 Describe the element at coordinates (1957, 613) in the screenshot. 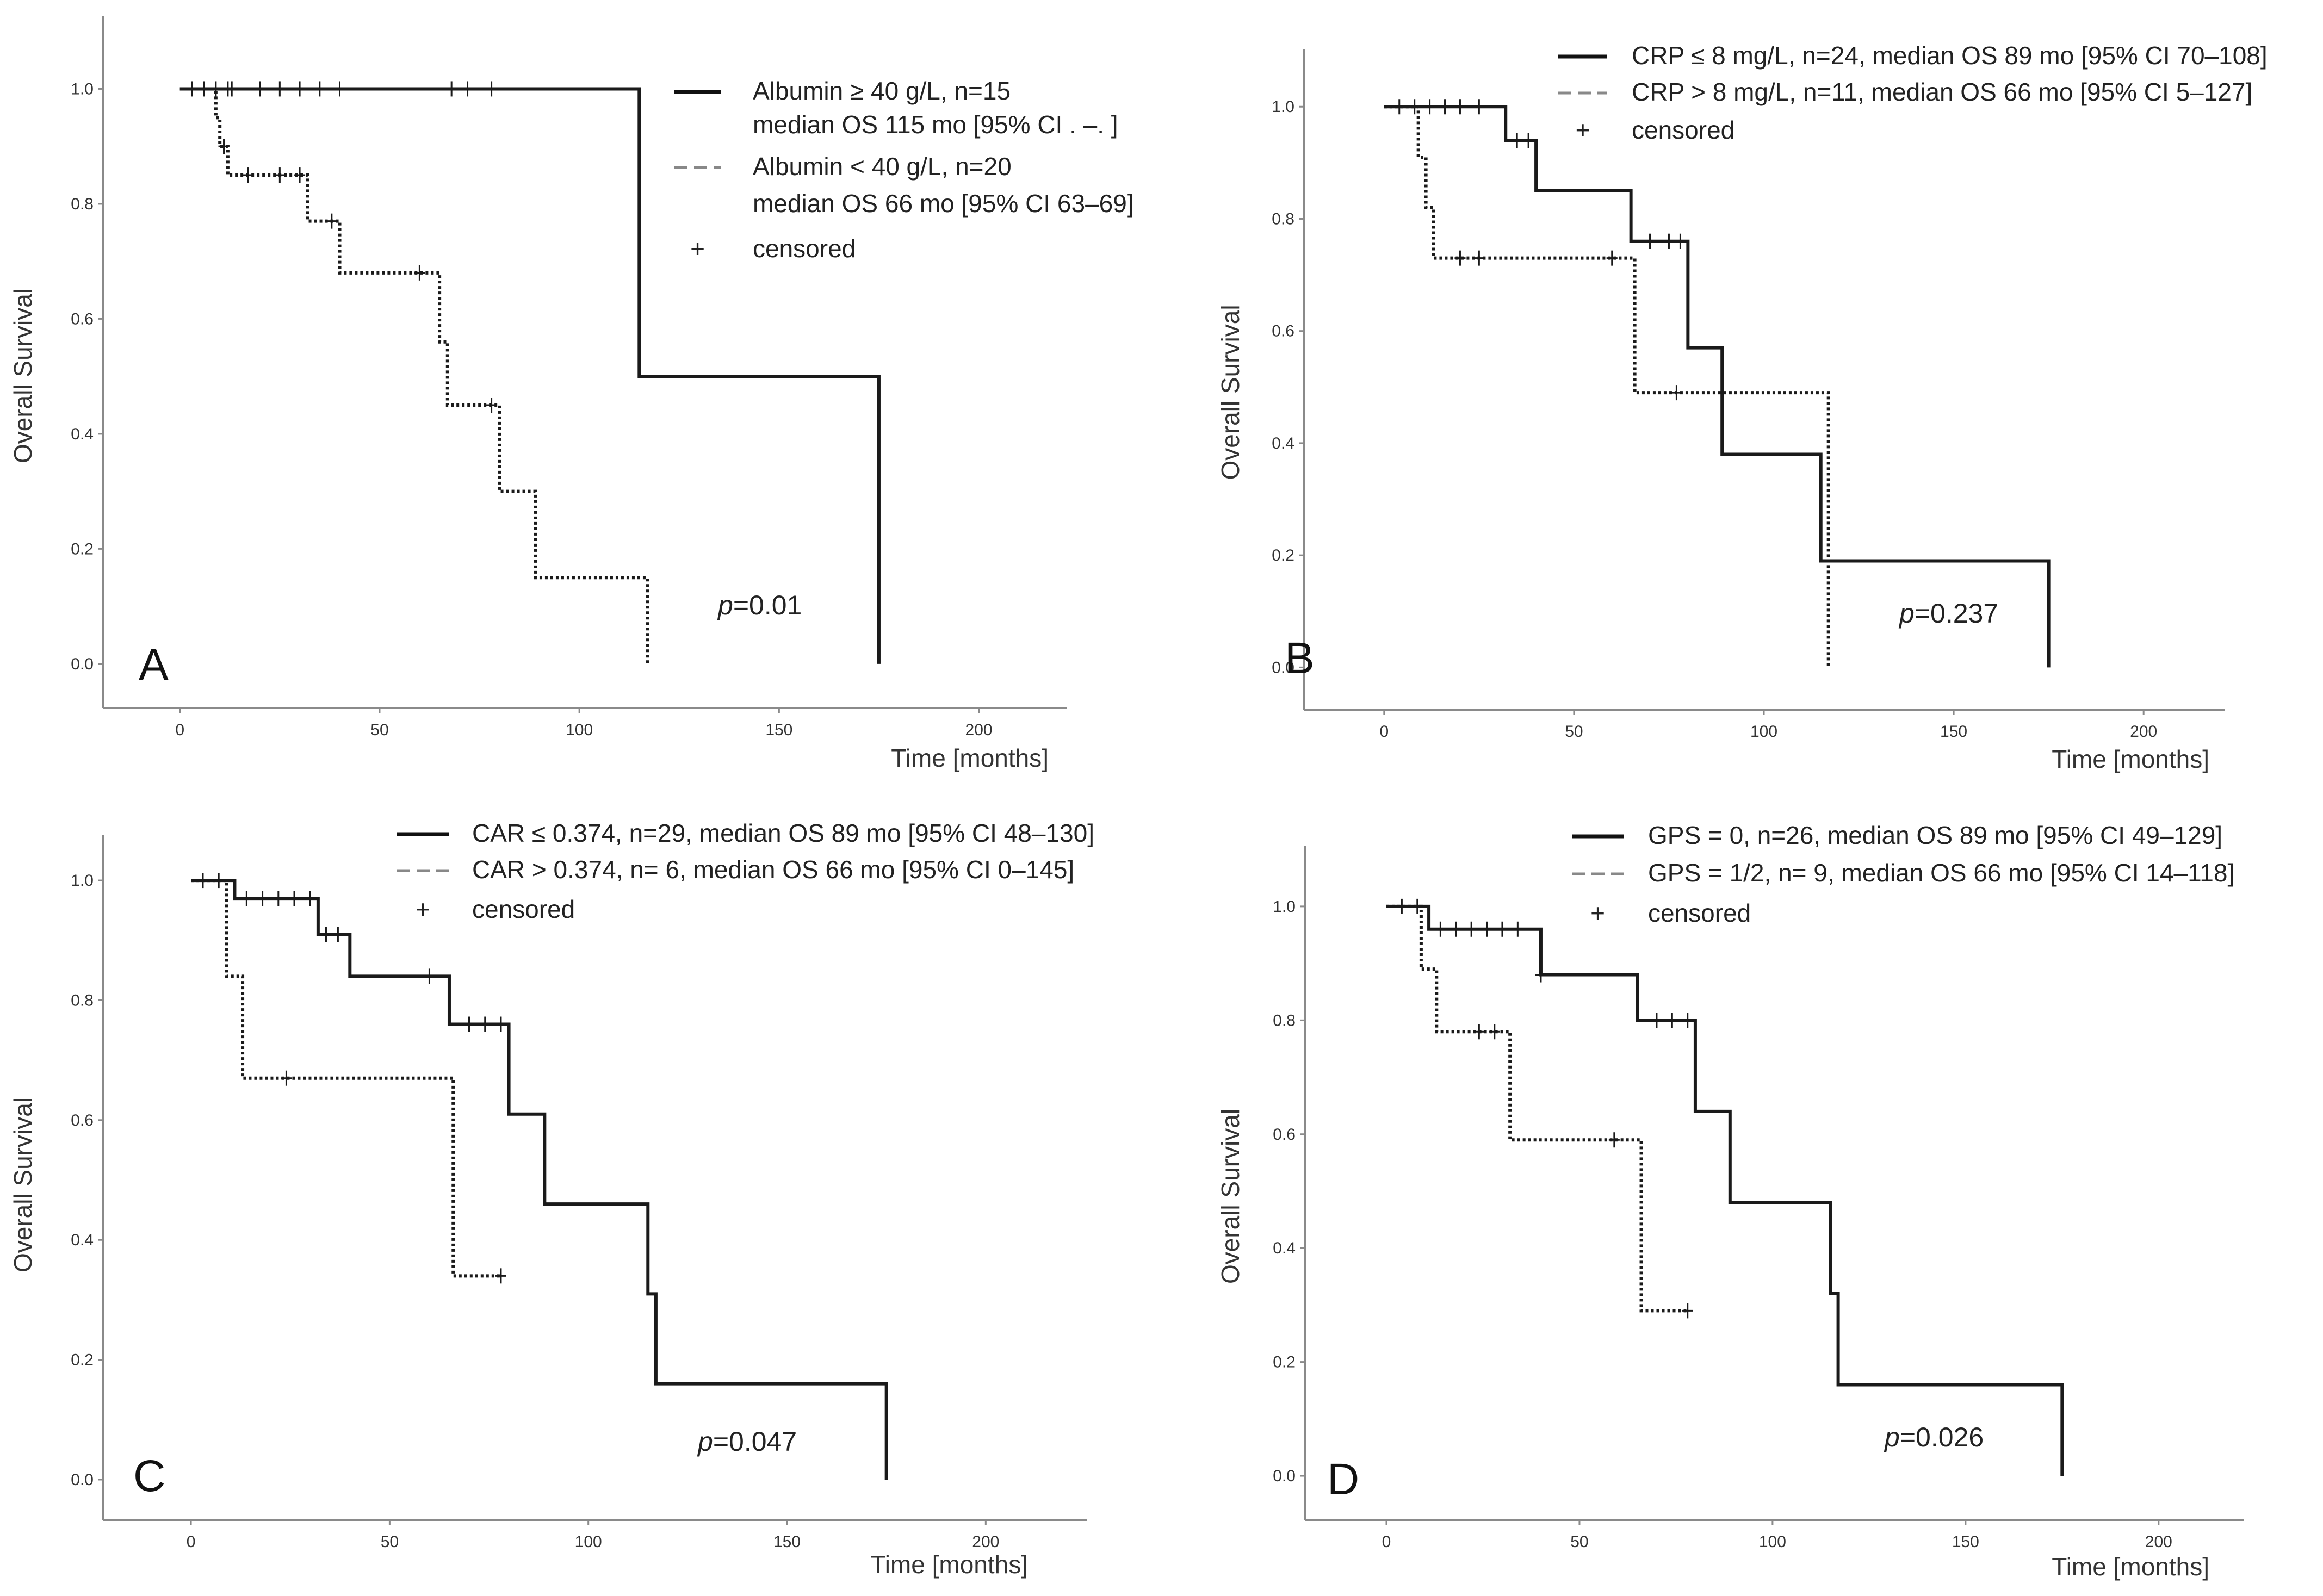

I see `p-value-number: =0.237` at that location.